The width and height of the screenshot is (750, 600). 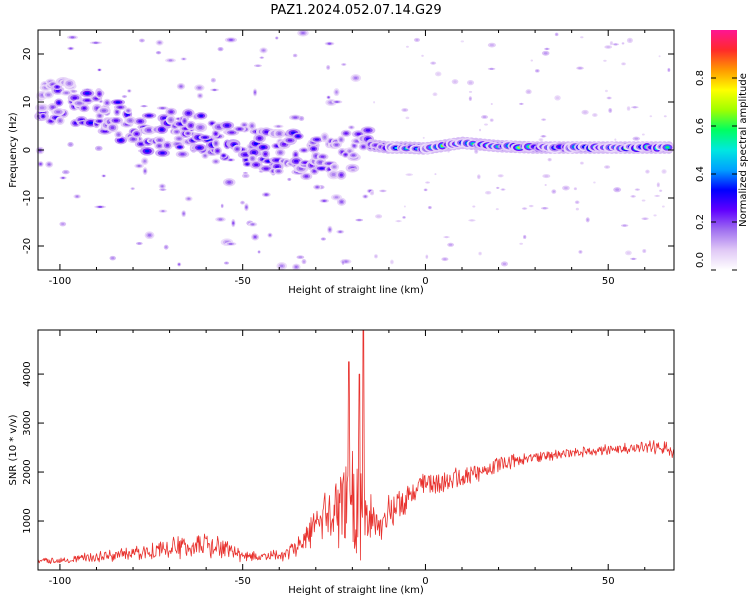 I want to click on snr-y-tick-label: 2000, so click(x=27, y=471).